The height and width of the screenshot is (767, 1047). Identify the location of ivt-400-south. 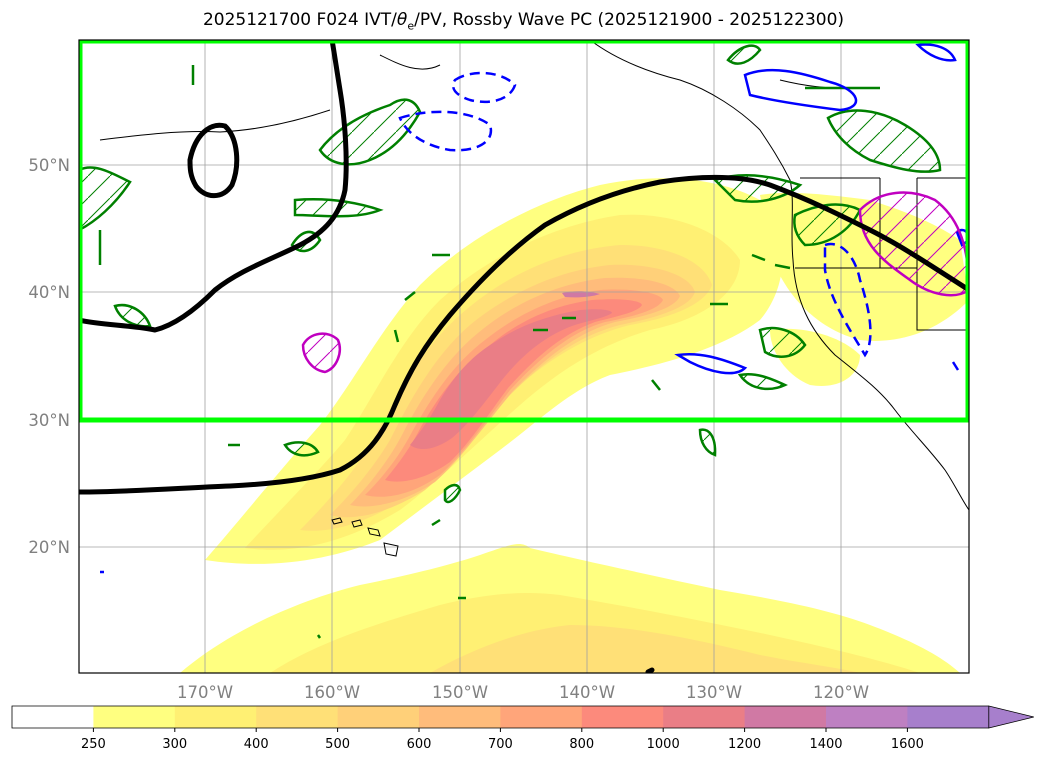
(645, 649).